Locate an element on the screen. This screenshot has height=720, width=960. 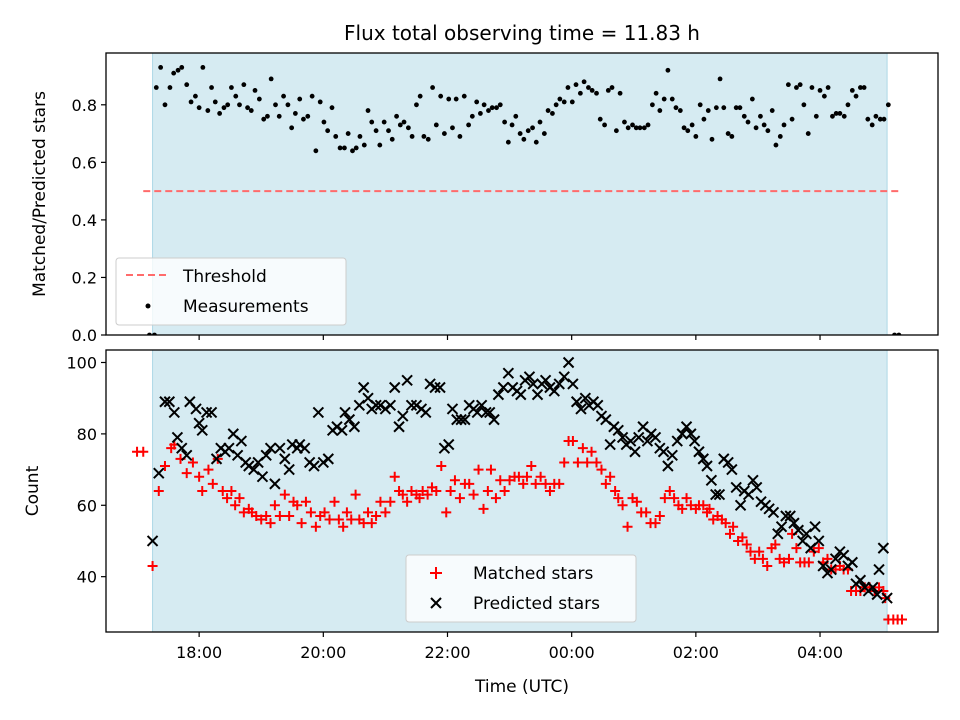
x-axis-label: Time (UTC) is located at coordinates (521, 687).